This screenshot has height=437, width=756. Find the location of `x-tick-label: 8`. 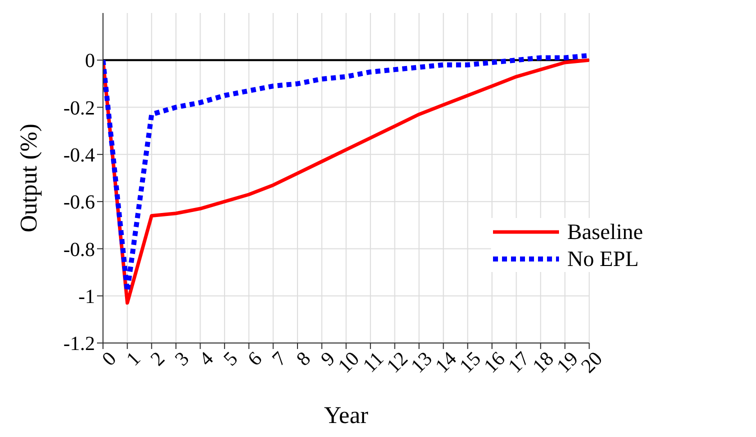

x-tick-label: 8 is located at coordinates (304, 359).